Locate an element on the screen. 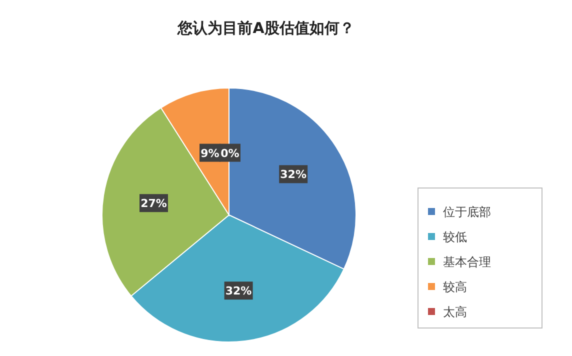 This screenshot has height=356, width=572. data-label: 27% is located at coordinates (153, 203).